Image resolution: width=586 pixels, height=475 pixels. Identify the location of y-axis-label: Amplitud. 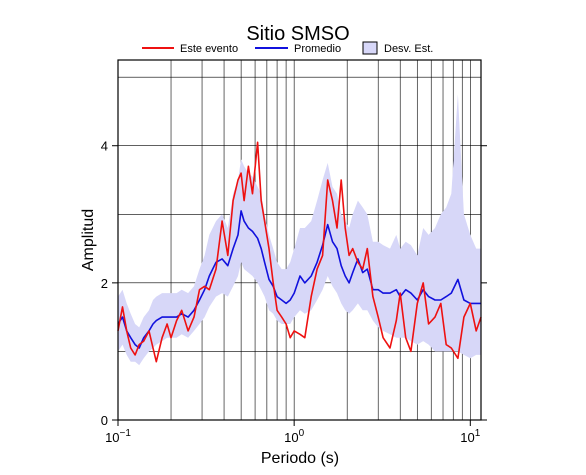
(88, 240).